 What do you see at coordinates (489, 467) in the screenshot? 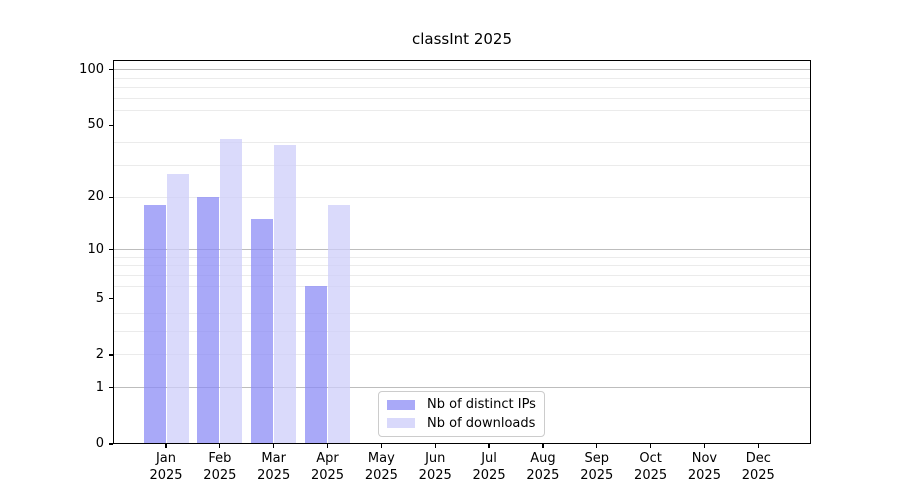
I see `x-tick-label-jul: Jul 2025` at bounding box center [489, 467].